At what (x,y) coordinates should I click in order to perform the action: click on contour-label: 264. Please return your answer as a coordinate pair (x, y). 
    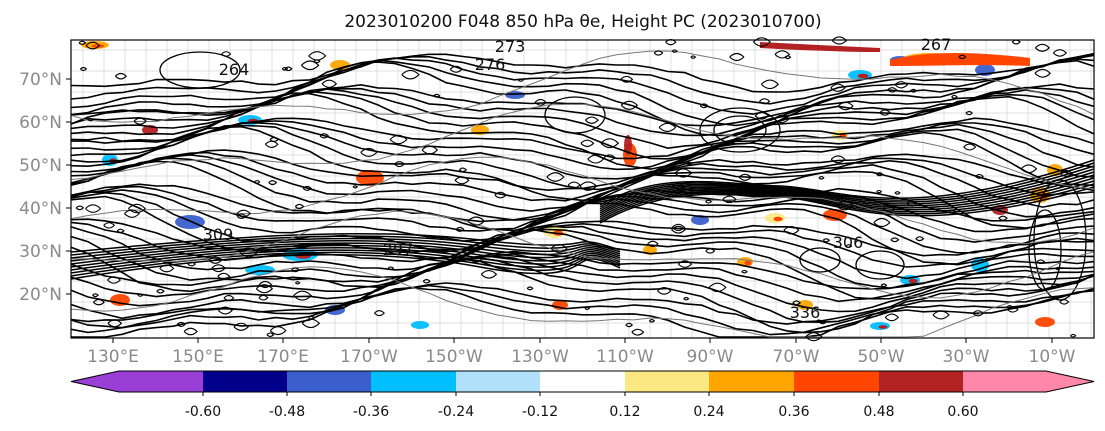
    Looking at the image, I should click on (234, 69).